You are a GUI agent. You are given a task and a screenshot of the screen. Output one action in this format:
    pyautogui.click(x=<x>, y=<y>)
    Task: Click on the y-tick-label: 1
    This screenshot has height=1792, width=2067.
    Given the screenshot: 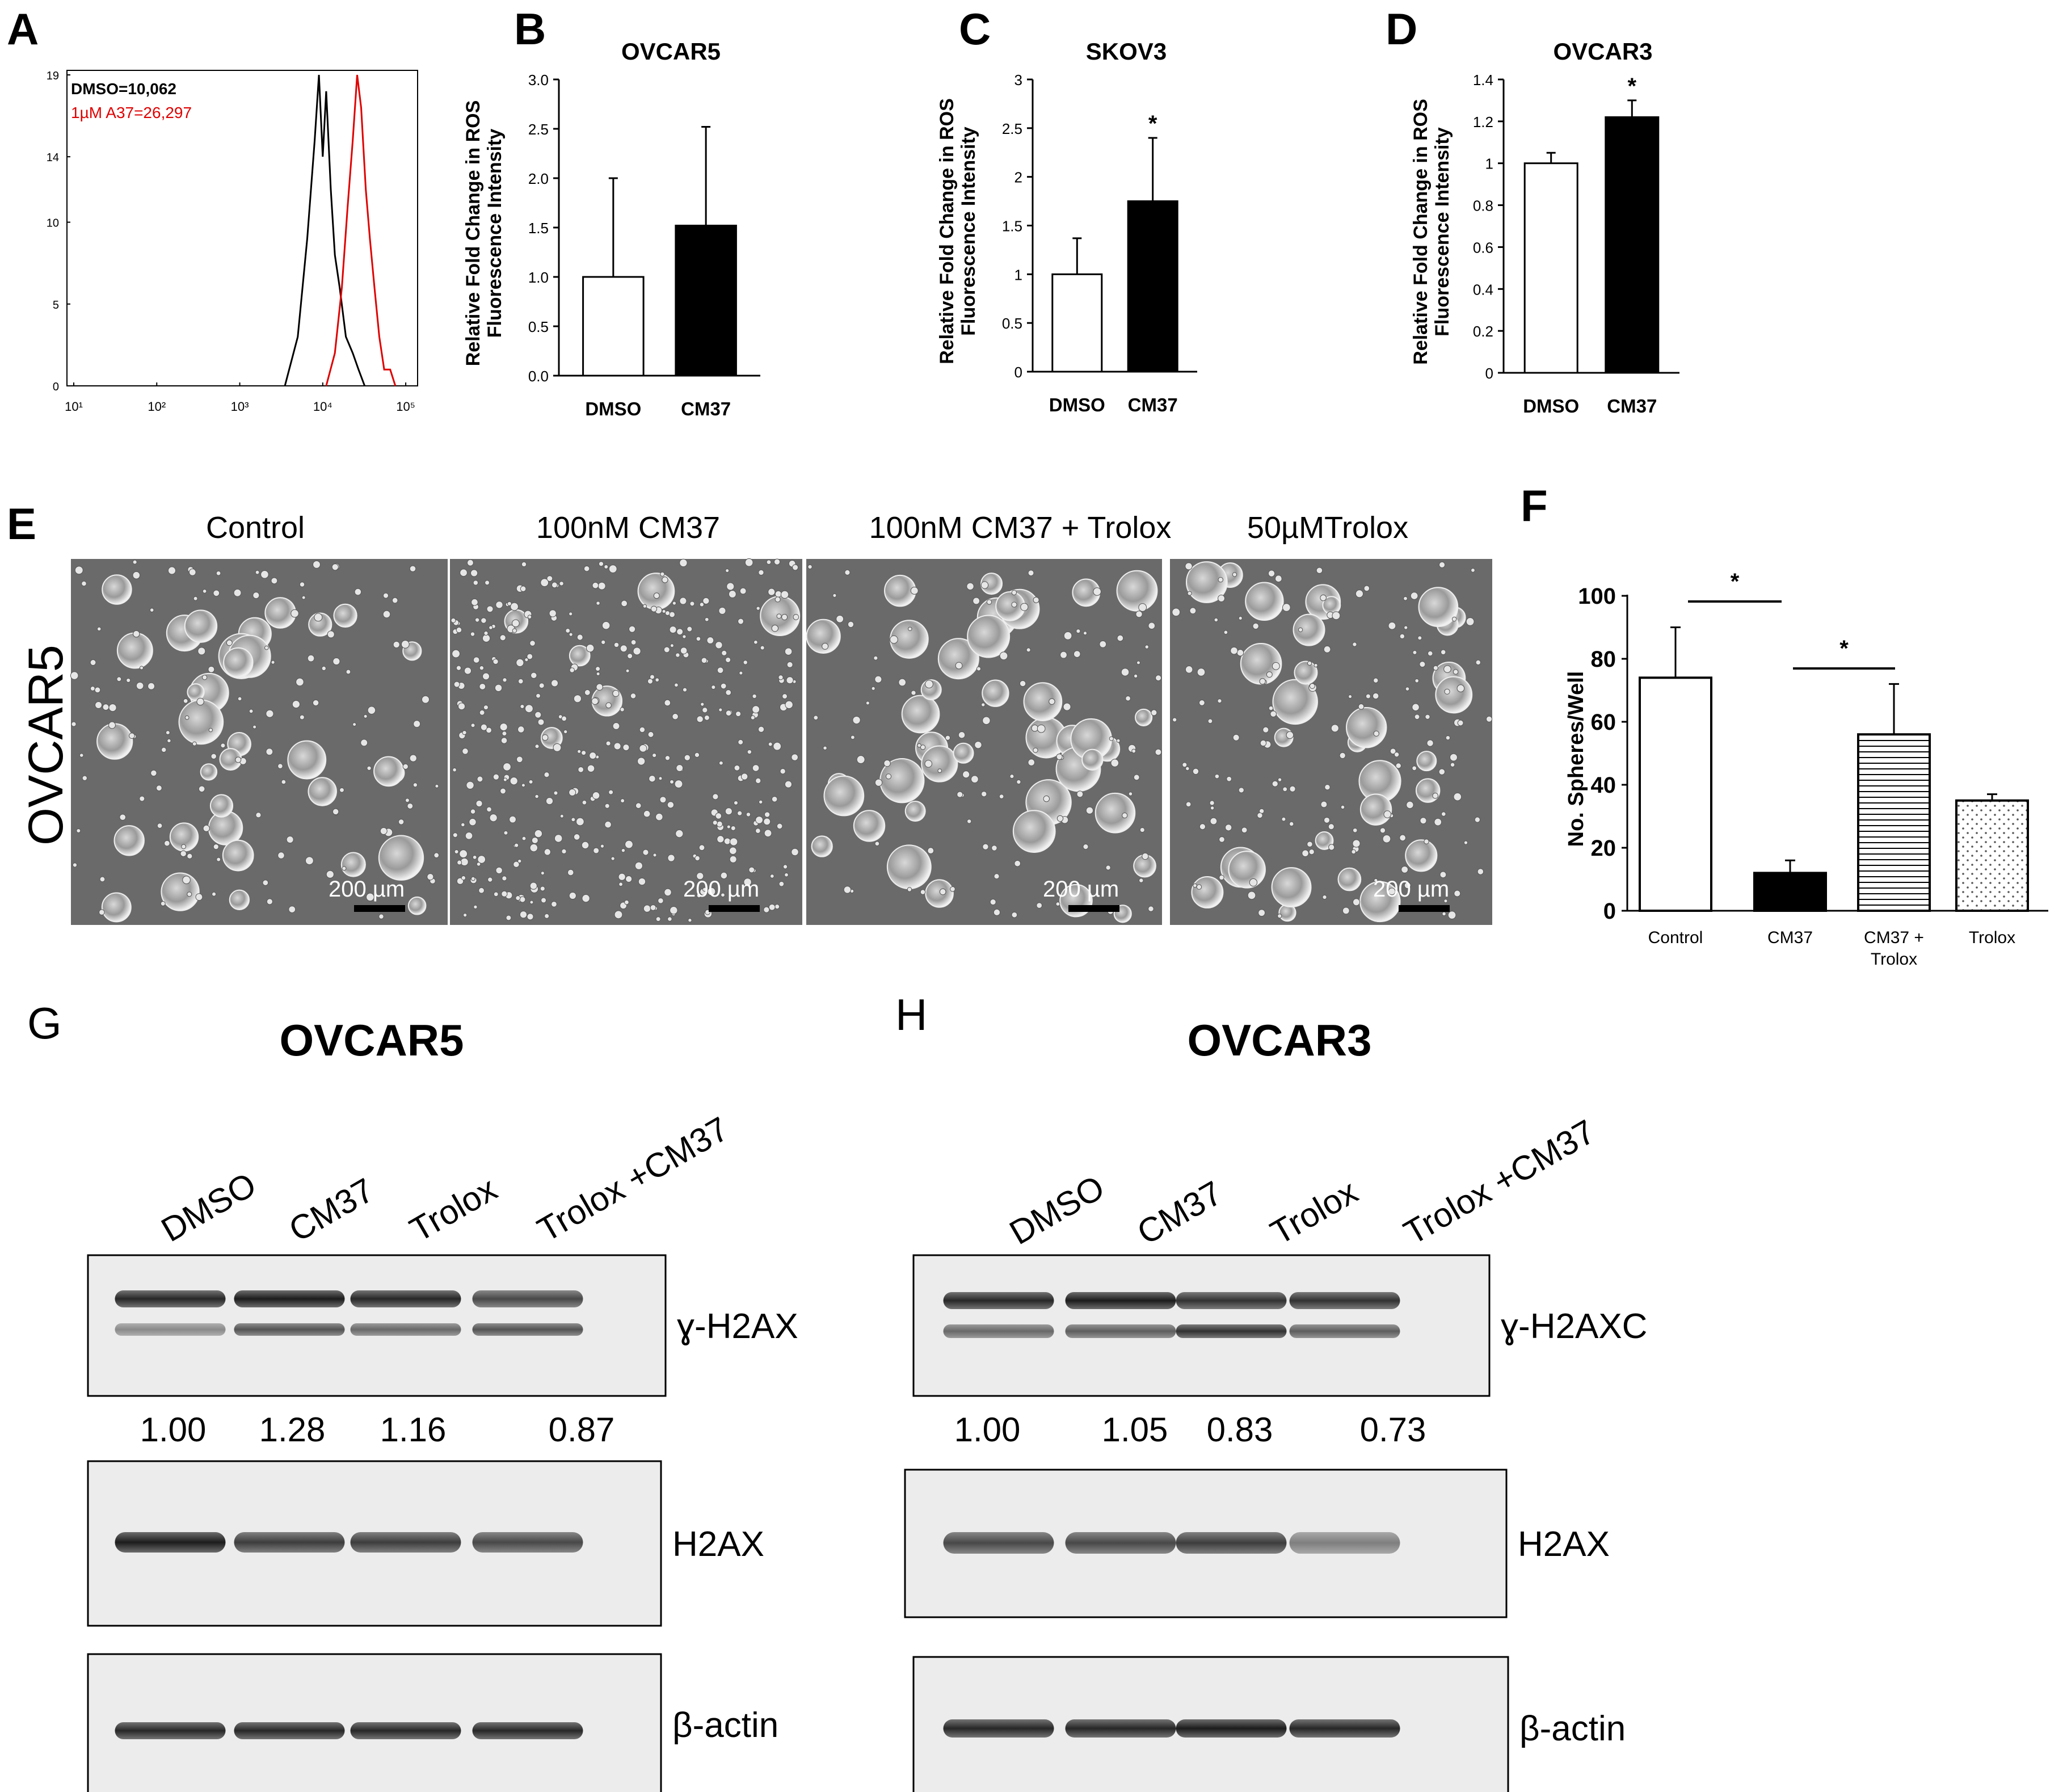 What is the action you would take?
    pyautogui.click(x=1018, y=275)
    